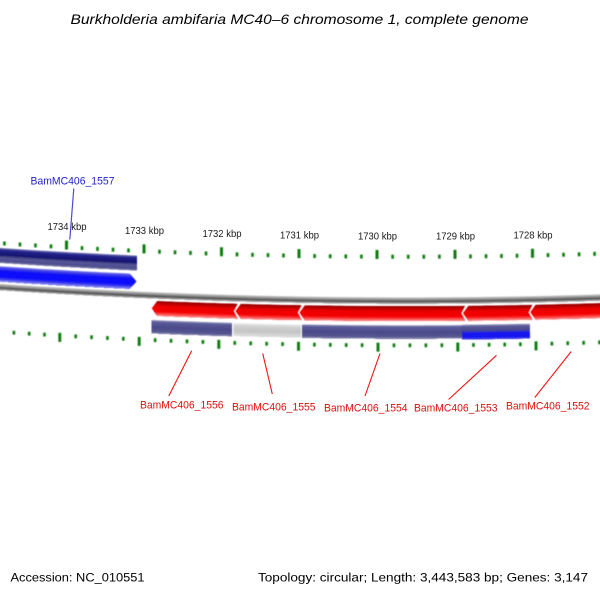 This screenshot has height=600, width=600. Describe the element at coordinates (73, 181) in the screenshot. I see `svg-text: BamMC406_1557` at that location.